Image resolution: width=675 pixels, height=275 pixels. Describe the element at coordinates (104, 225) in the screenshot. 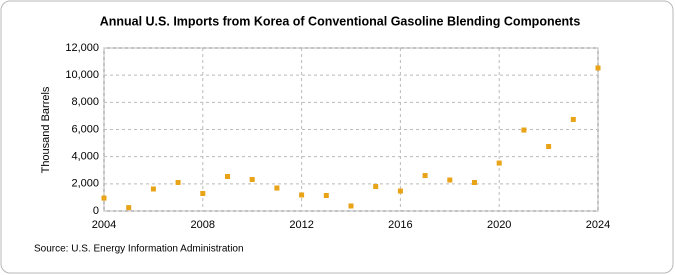

I see `x-tick-label: 2004` at that location.